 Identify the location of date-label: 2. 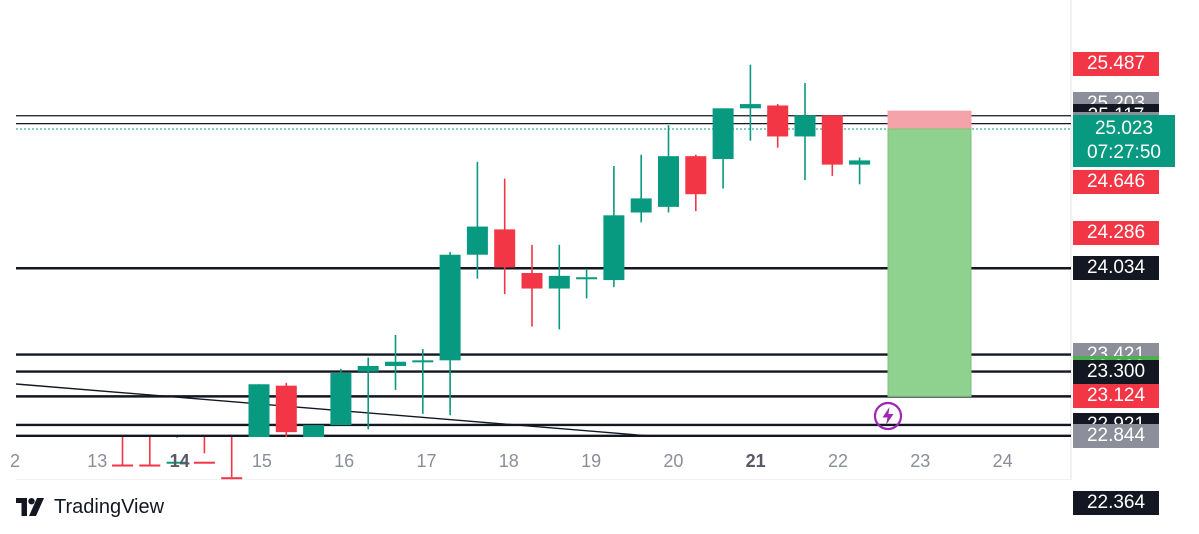
(14, 461).